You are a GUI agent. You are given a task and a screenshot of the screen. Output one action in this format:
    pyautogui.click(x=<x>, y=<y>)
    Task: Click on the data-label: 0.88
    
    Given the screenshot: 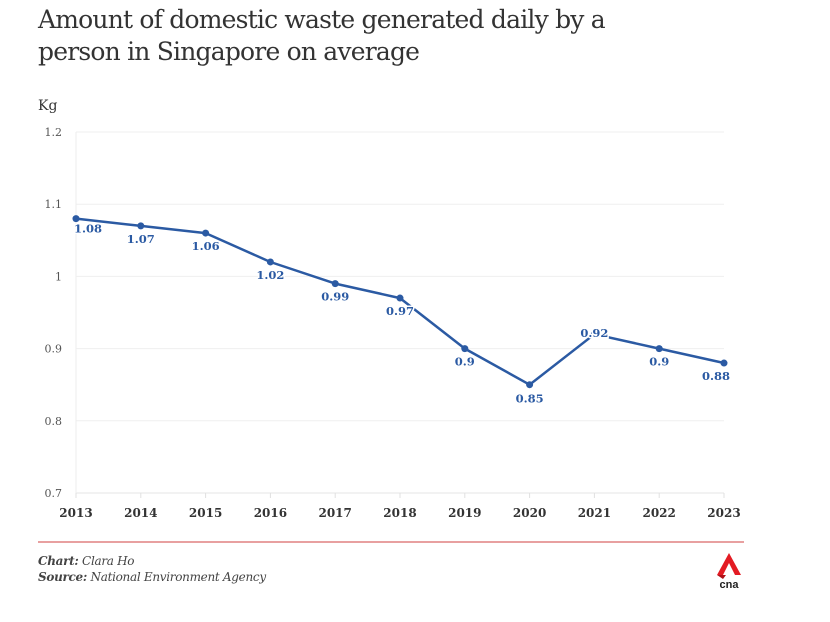 What is the action you would take?
    pyautogui.click(x=716, y=376)
    